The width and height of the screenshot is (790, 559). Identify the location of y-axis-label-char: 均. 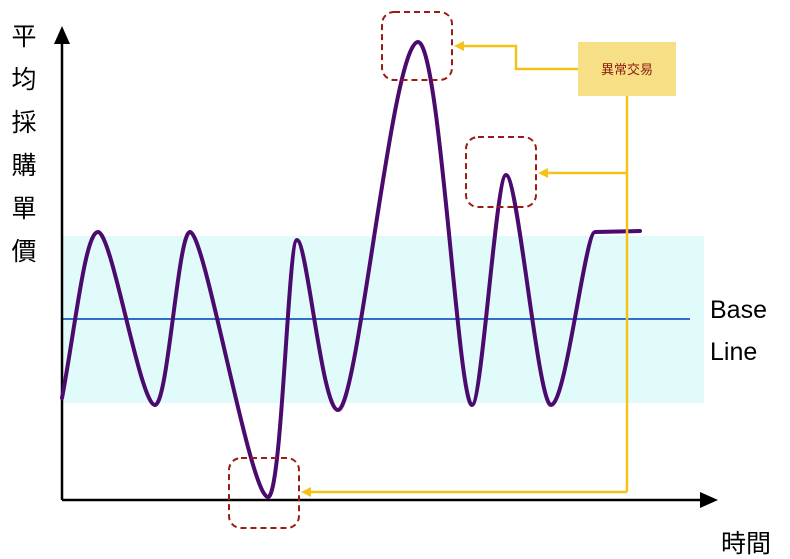
(23, 79).